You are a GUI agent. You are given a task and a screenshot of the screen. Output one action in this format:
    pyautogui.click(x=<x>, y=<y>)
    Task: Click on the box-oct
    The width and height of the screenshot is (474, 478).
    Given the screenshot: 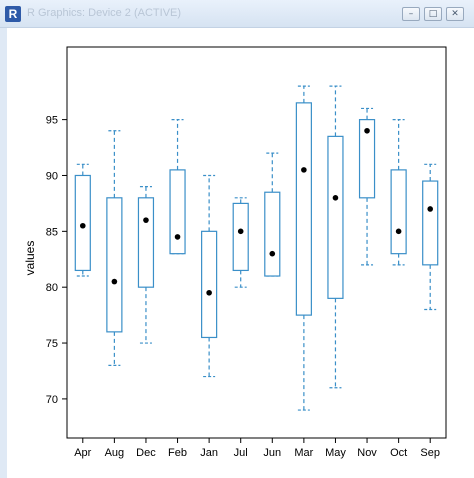 What is the action you would take?
    pyautogui.click(x=398, y=192)
    